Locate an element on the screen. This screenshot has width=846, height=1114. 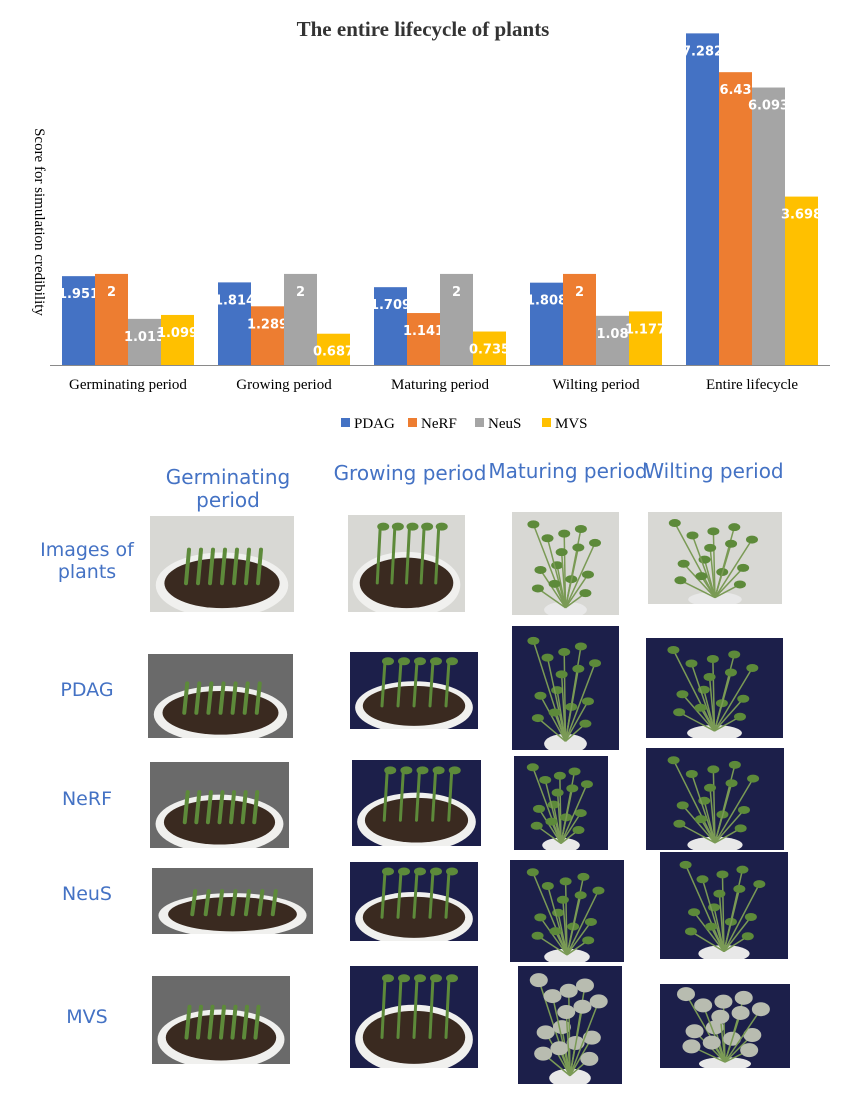
thumbnail-mvs-growing-period is located at coordinates (414, 1017).